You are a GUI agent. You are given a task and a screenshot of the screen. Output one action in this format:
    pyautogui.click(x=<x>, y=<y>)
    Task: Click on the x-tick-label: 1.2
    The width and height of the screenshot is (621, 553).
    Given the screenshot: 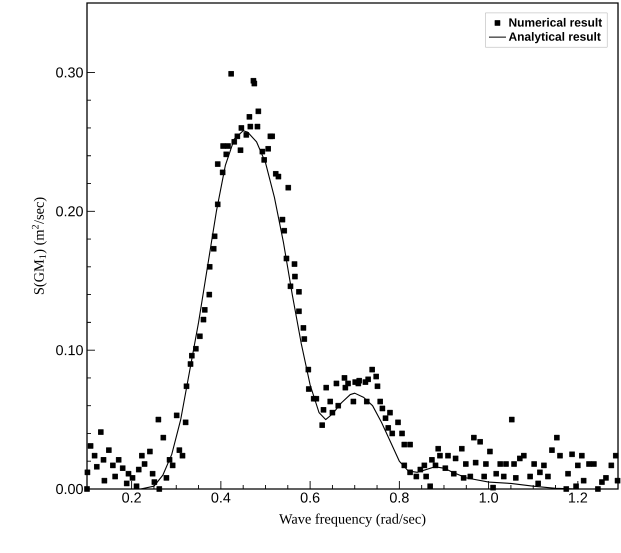 What is the action you would take?
    pyautogui.click(x=578, y=497)
    